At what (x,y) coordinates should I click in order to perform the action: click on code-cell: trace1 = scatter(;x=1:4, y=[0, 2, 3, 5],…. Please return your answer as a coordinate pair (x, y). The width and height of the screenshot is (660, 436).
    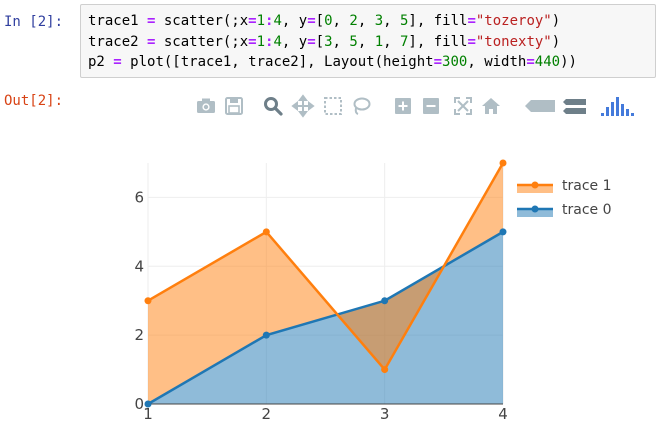
    Looking at the image, I should click on (368, 41).